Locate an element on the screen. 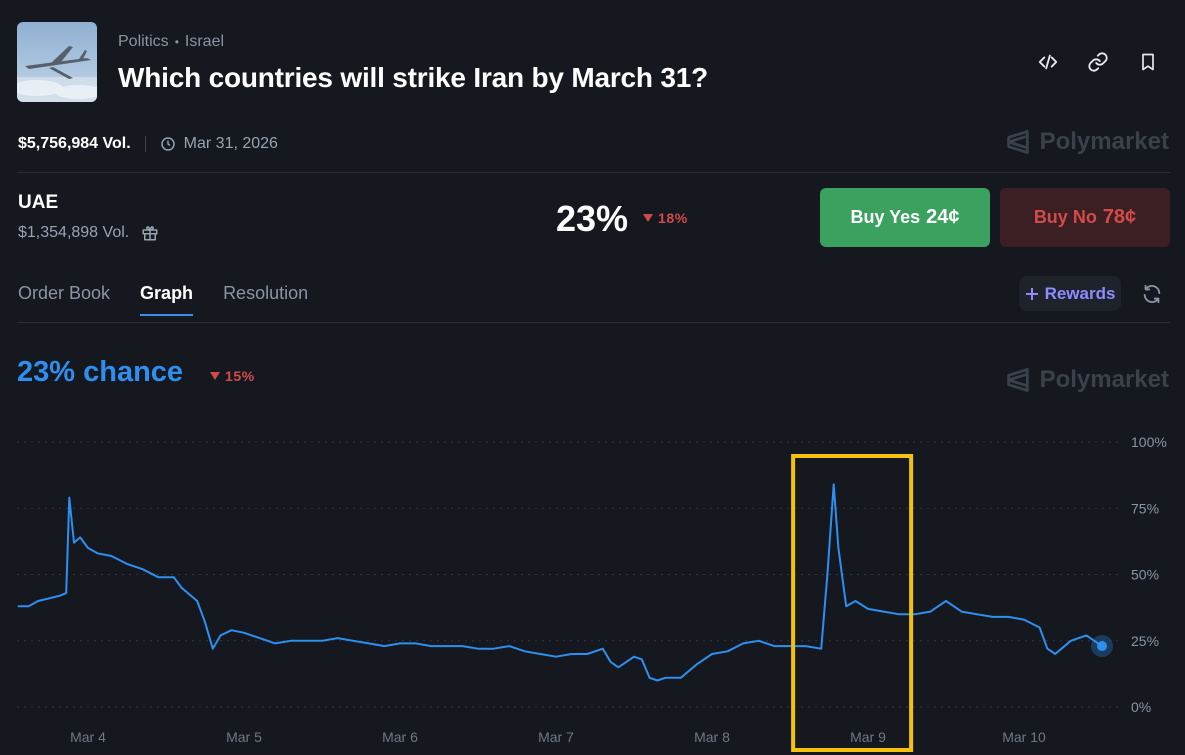  buy-no-button: Buy No 78¢ is located at coordinates (1085, 217).